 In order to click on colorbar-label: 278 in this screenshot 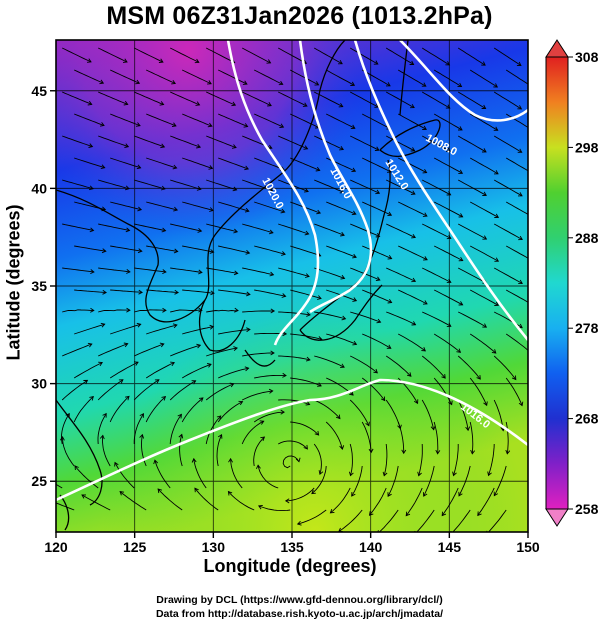, I will do `click(587, 328)`.